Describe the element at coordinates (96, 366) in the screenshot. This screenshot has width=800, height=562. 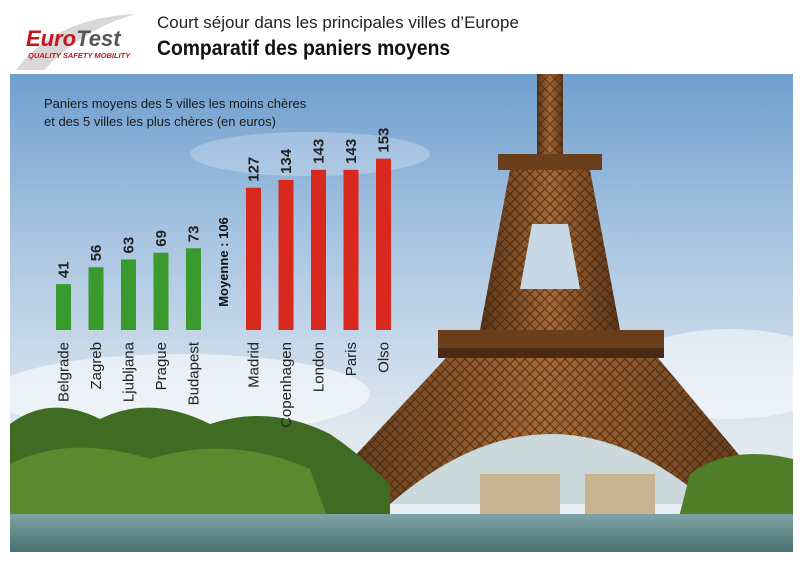
I see `category-label-zagreb: Zagreb` at that location.